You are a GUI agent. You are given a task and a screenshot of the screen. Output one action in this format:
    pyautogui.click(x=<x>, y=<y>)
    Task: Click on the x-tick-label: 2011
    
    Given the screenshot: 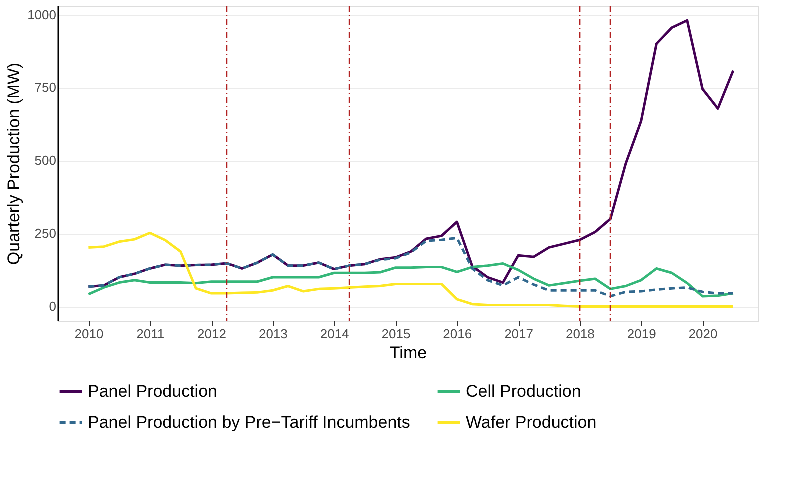 What is the action you would take?
    pyautogui.click(x=150, y=334)
    